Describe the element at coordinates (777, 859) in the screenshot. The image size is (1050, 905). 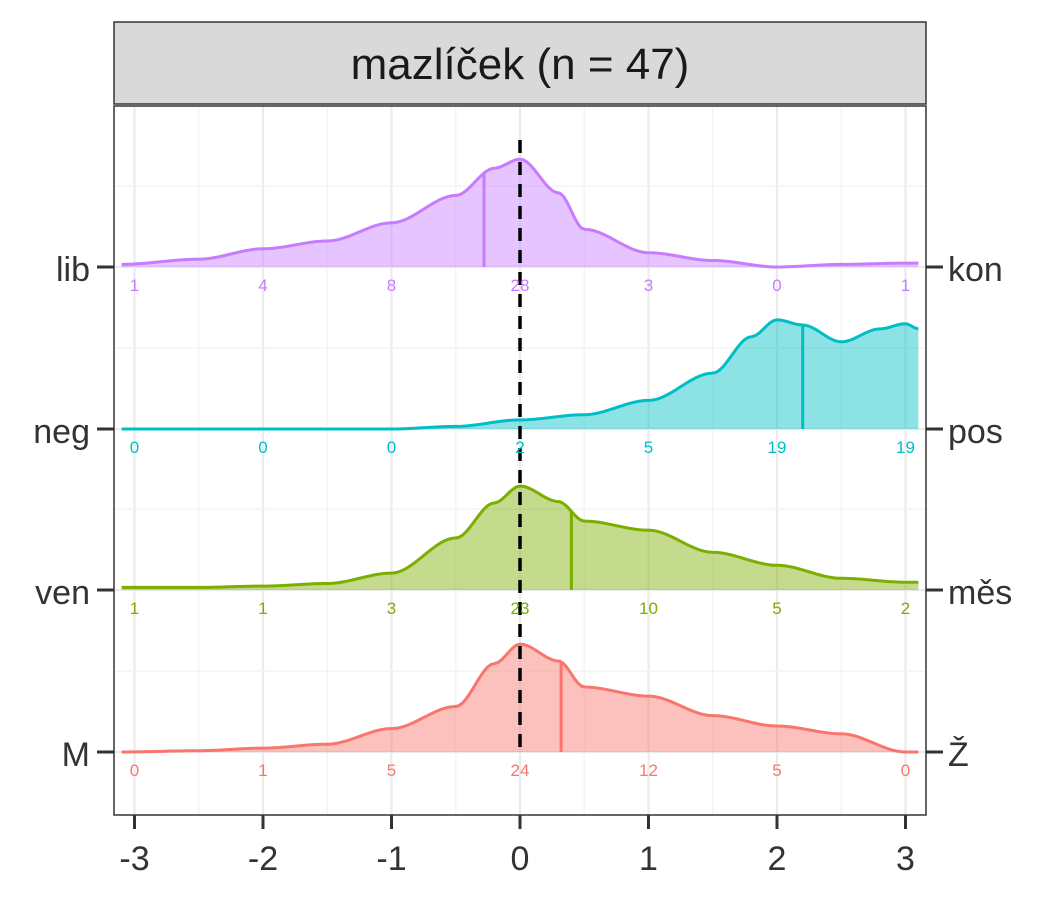
I see `x-axis-tick-label: 2` at that location.